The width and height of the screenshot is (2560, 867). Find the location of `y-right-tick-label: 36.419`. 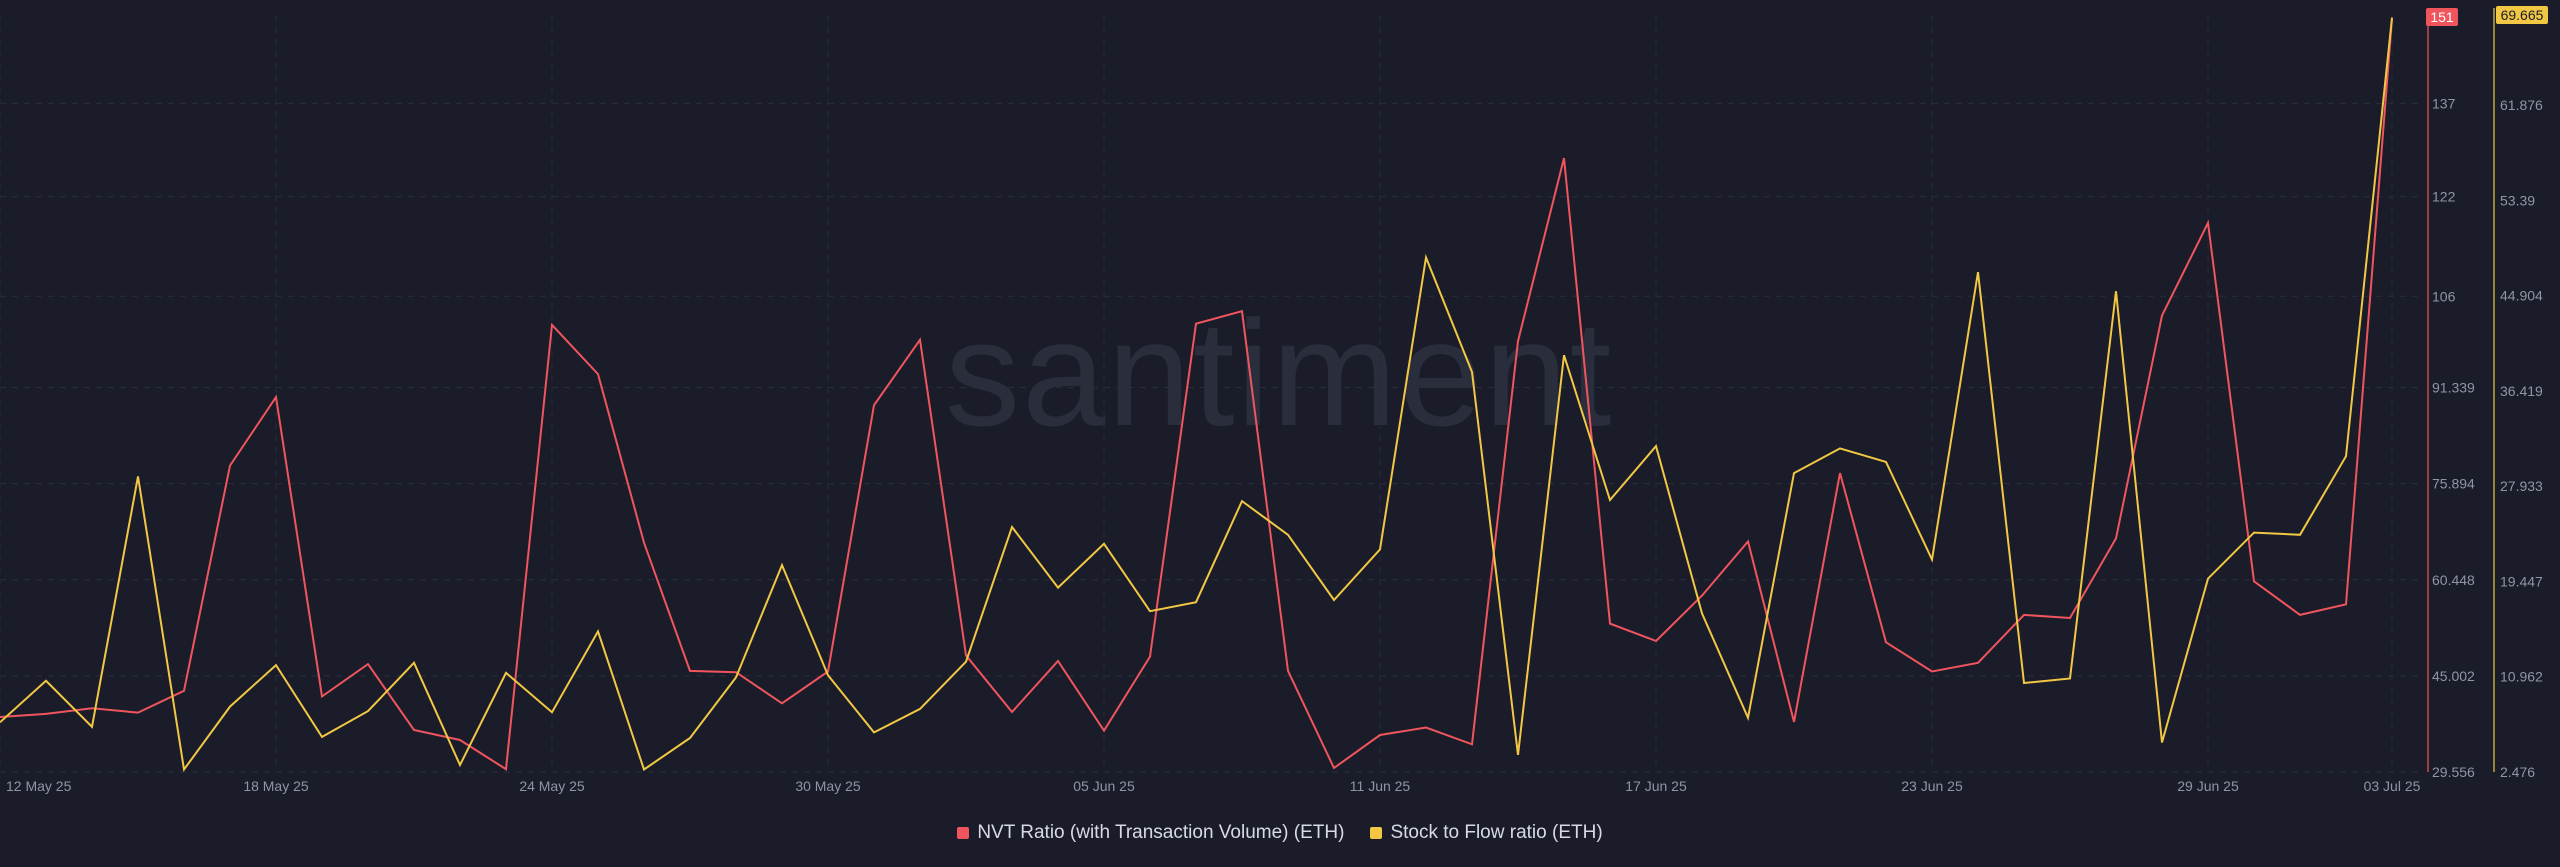

y-right-tick-label: 36.419 is located at coordinates (2521, 391).